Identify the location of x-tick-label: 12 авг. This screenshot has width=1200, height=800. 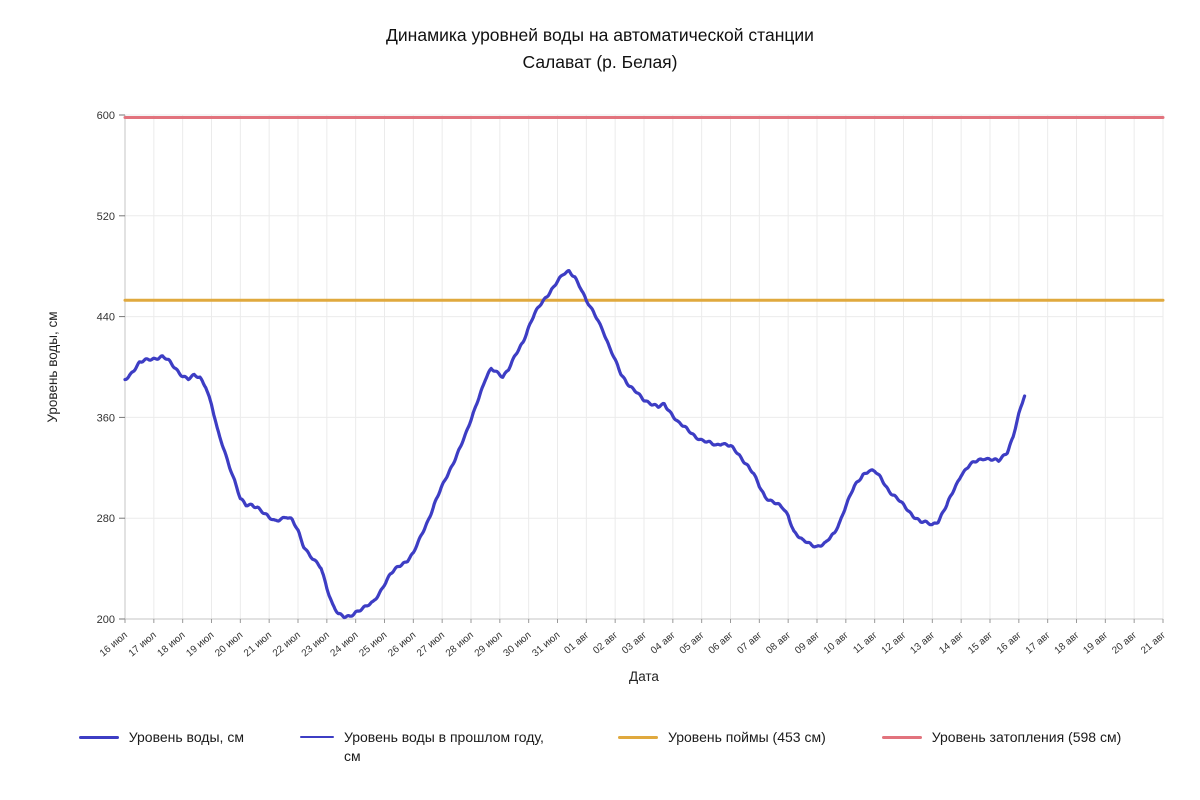
(894, 643).